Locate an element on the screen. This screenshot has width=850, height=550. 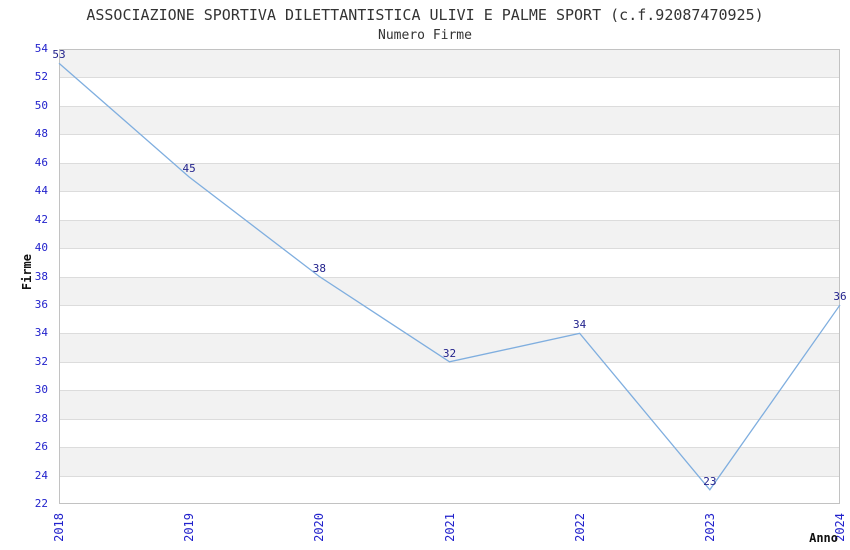
data-point-label: 32 is located at coordinates (449, 353).